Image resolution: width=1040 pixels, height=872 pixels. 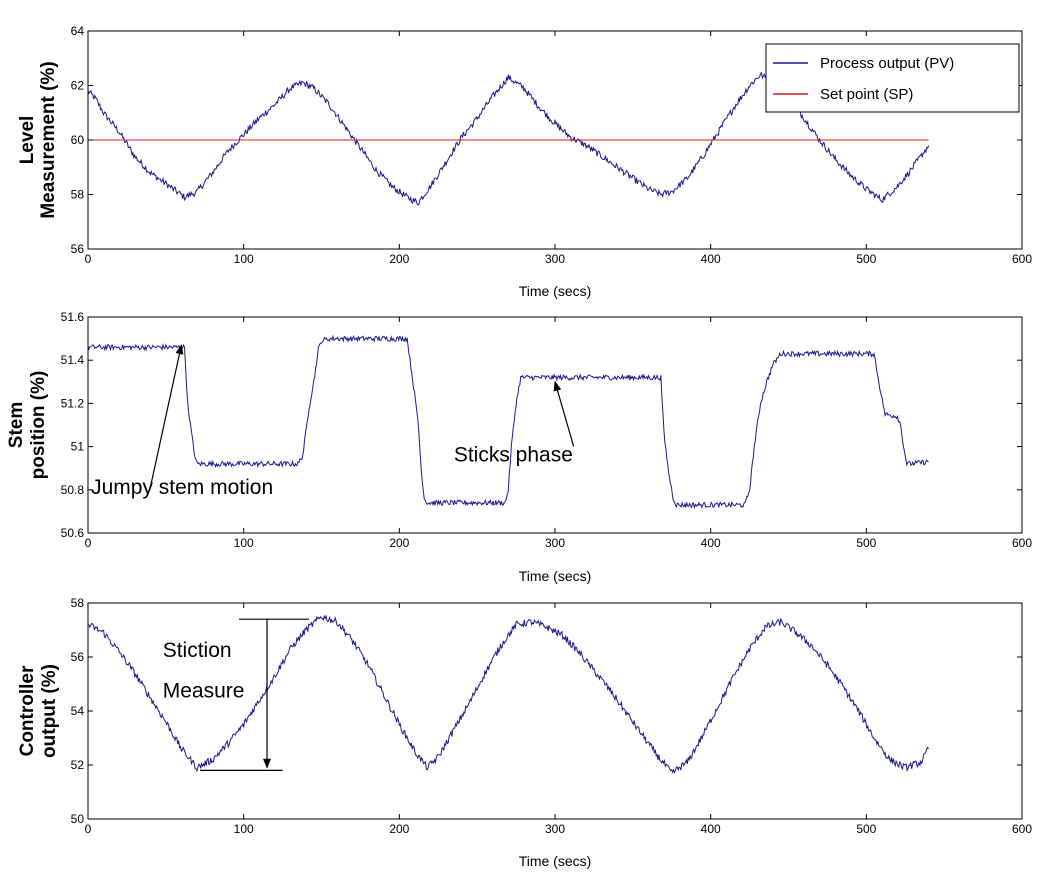 I want to click on y-tick-label: 64, so click(x=78, y=31).